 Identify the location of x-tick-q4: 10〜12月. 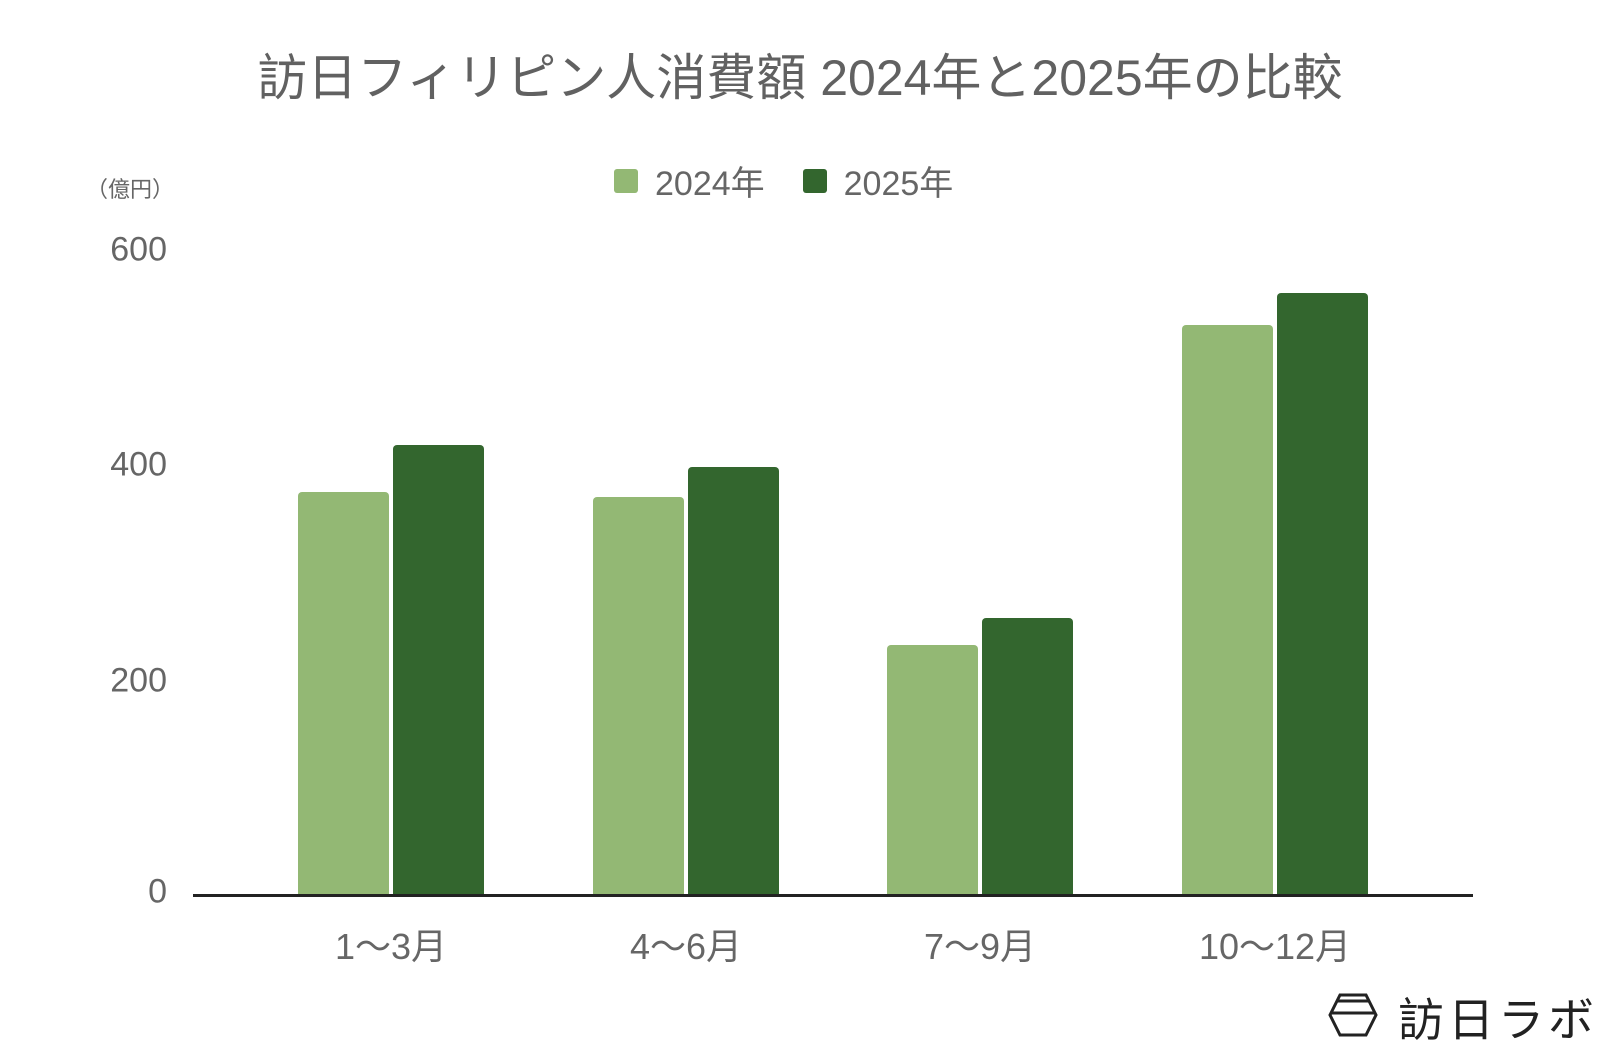
(1275, 946).